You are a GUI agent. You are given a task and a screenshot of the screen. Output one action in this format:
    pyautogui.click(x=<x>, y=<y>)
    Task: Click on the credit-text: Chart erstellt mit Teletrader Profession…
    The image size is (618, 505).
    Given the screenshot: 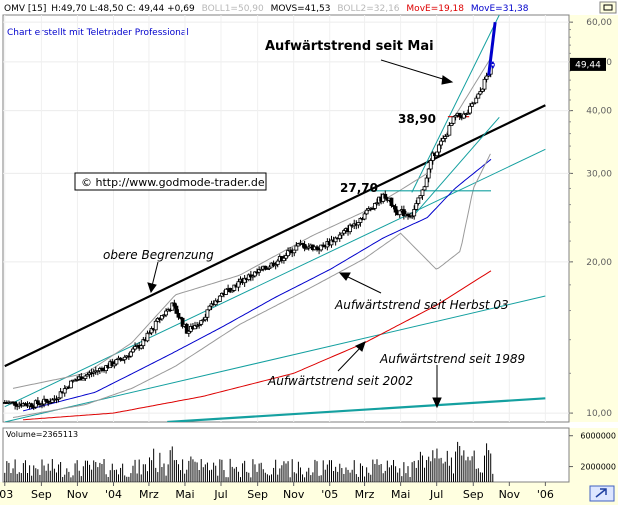 What is the action you would take?
    pyautogui.click(x=98, y=33)
    